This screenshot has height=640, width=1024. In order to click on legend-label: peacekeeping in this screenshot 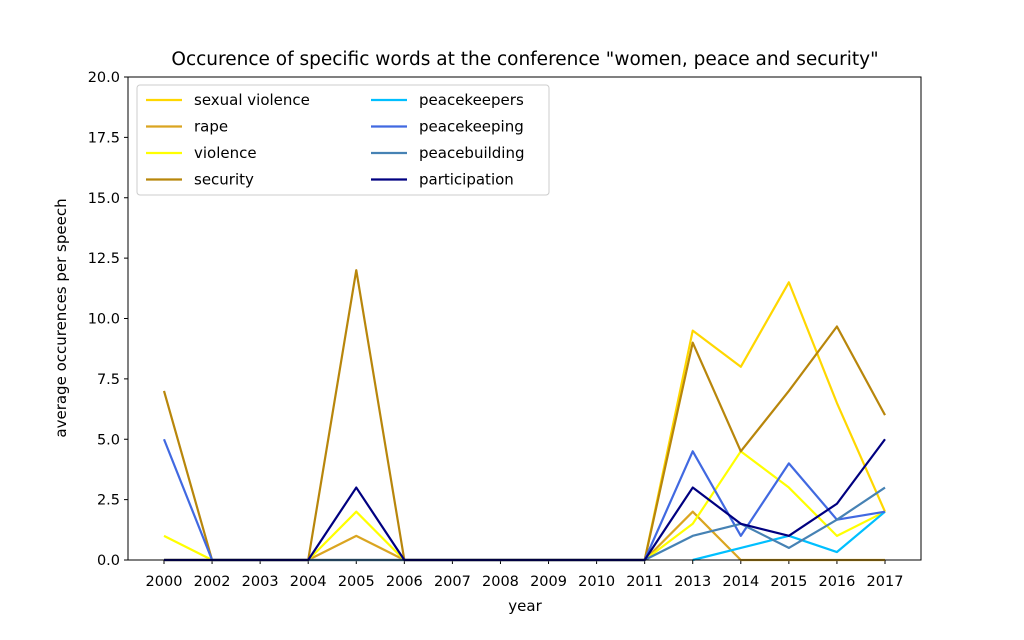, I will do `click(471, 127)`.